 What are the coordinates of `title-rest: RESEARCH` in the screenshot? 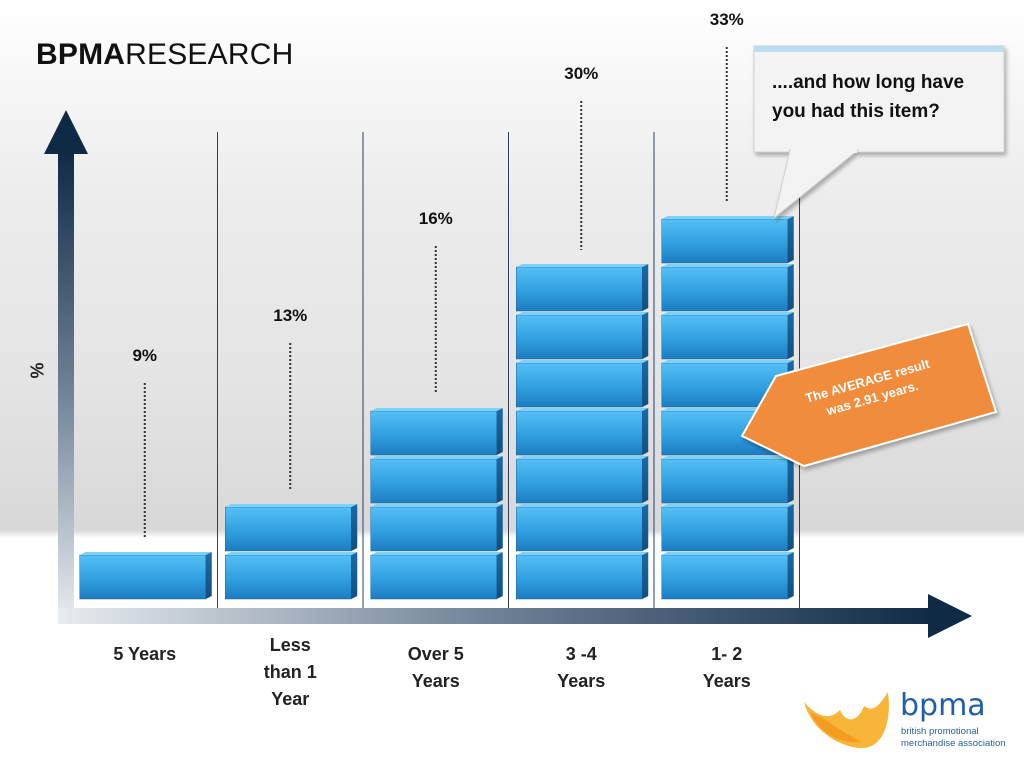 It's located at (209, 54).